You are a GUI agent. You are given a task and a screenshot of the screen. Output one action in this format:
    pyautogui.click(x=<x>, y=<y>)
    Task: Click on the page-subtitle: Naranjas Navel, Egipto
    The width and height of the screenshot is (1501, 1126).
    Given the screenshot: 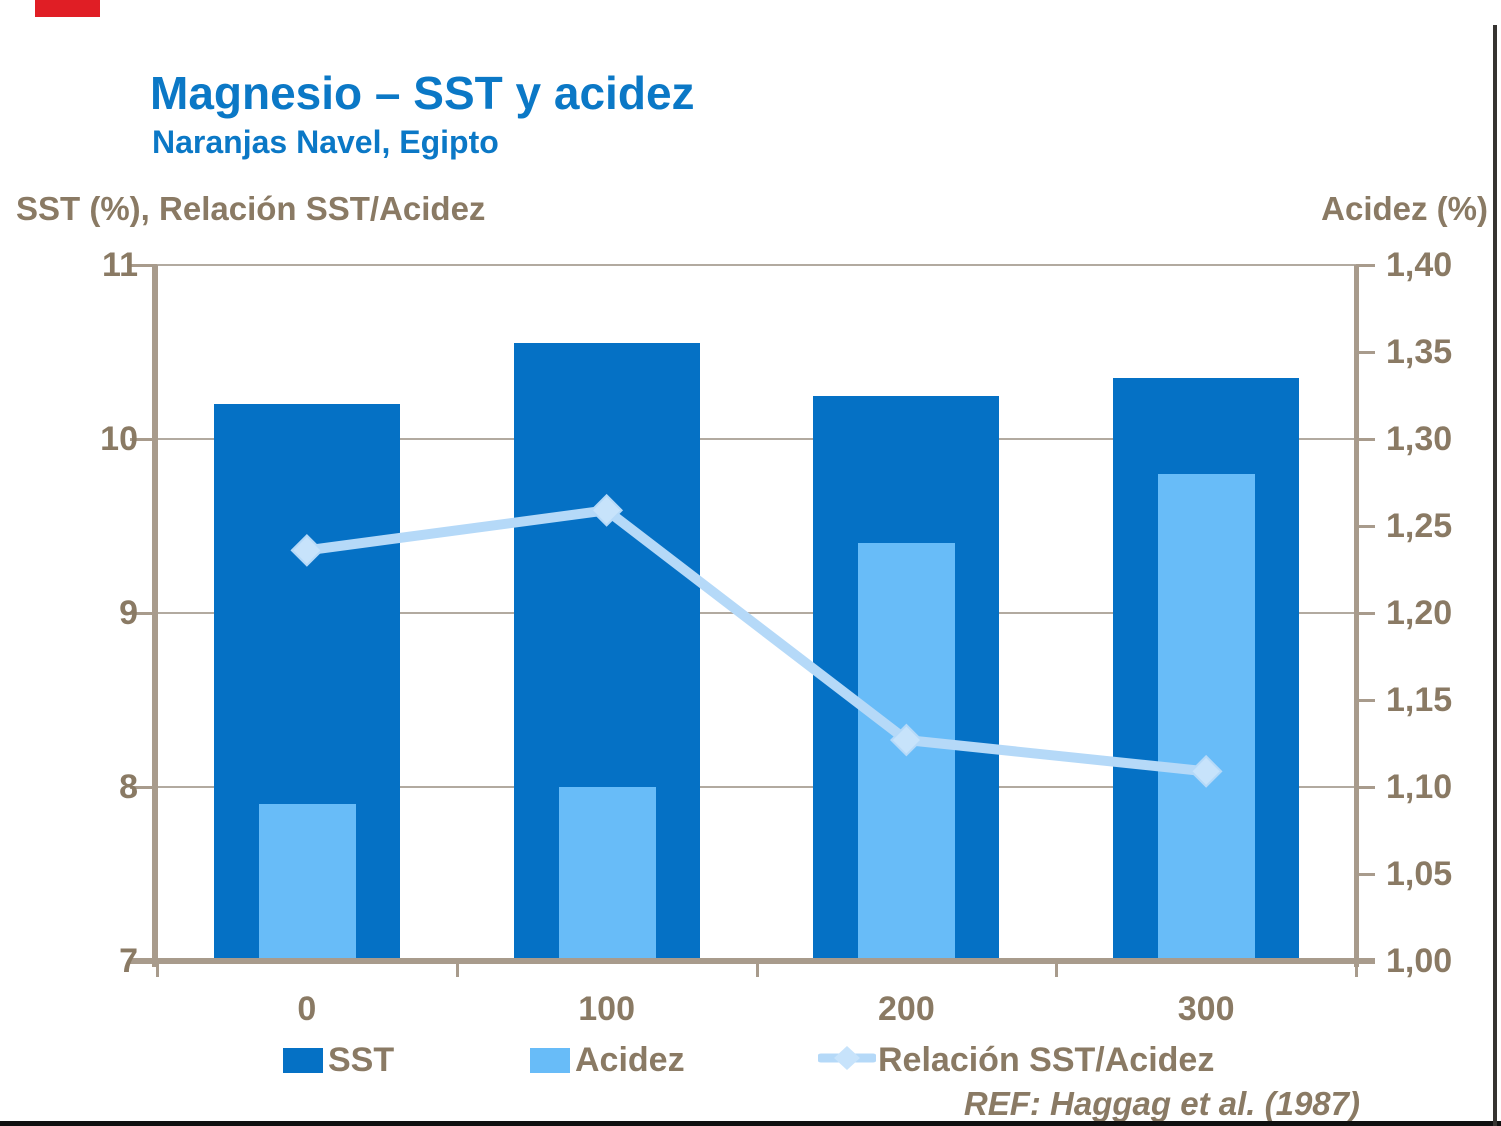 What is the action you would take?
    pyautogui.click(x=325, y=142)
    